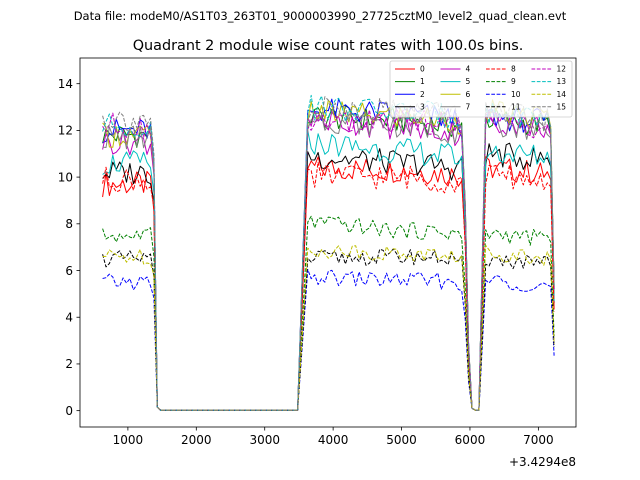 The image size is (640, 480). Describe the element at coordinates (516, 94) in the screenshot. I see `legend-label-10: 10` at that location.